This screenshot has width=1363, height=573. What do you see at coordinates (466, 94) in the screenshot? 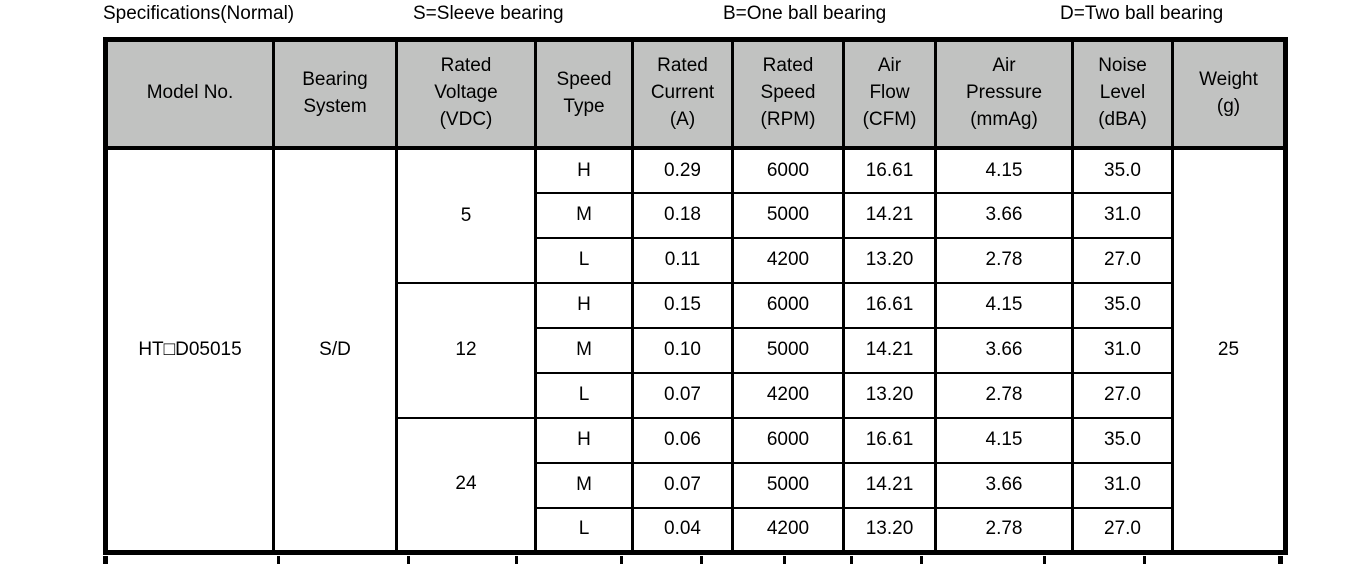
I see `header-cell-rated-voltage: Rated Voltage (VDC)` at bounding box center [466, 94].